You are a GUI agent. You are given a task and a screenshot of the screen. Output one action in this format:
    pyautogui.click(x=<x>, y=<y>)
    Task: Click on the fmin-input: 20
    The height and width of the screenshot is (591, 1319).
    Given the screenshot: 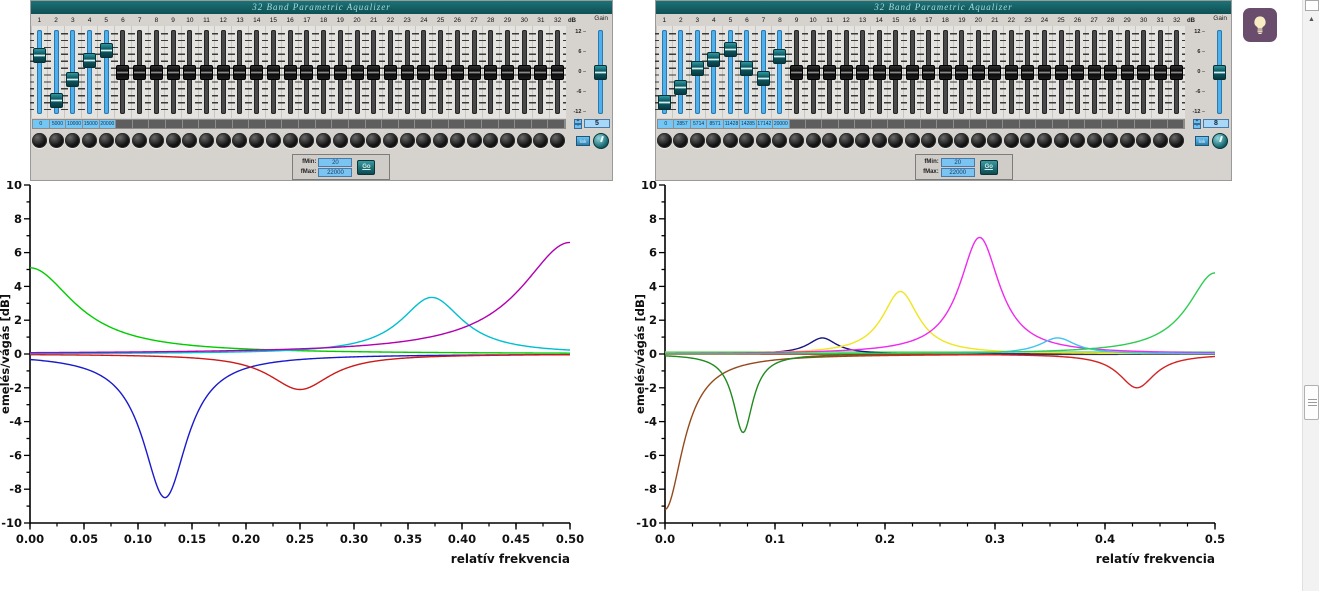 What is the action you would take?
    pyautogui.click(x=957, y=162)
    